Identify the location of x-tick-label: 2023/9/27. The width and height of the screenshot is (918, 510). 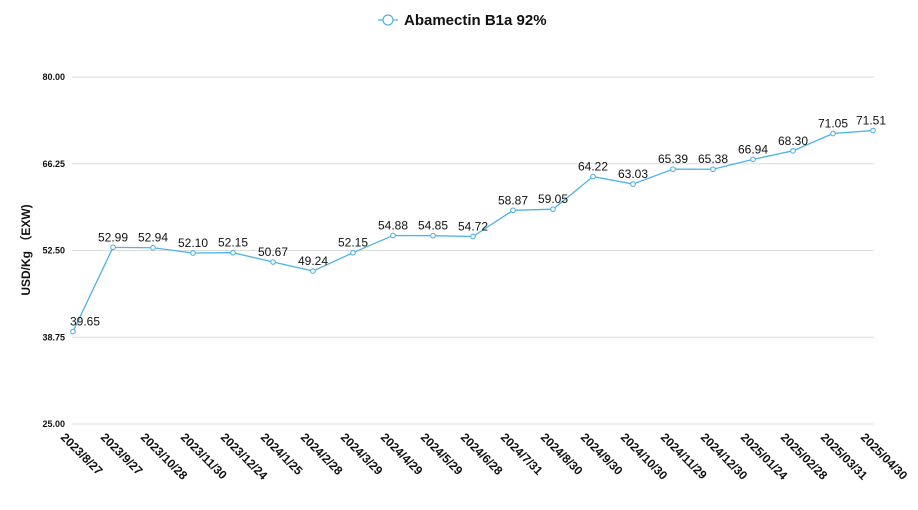
(122, 454).